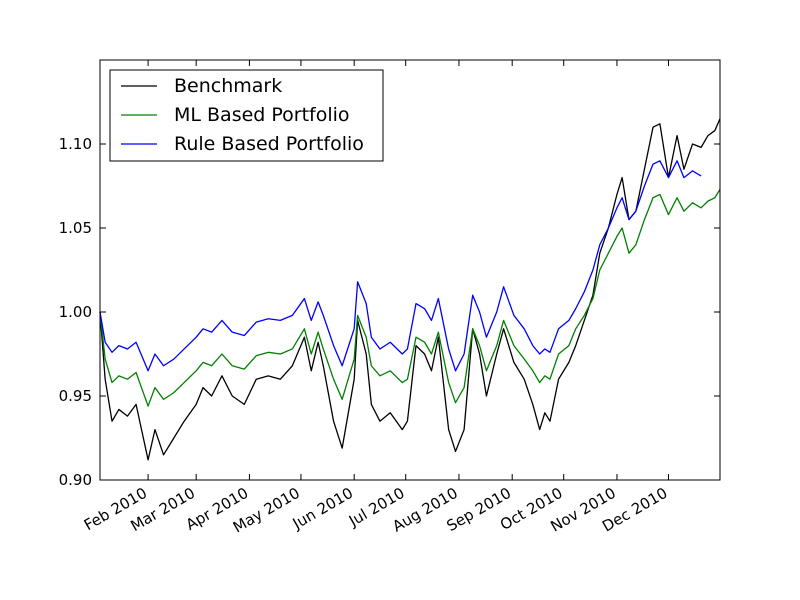 The height and width of the screenshot is (600, 800). Describe the element at coordinates (75, 396) in the screenshot. I see `y-tick-label: 0.95` at that location.